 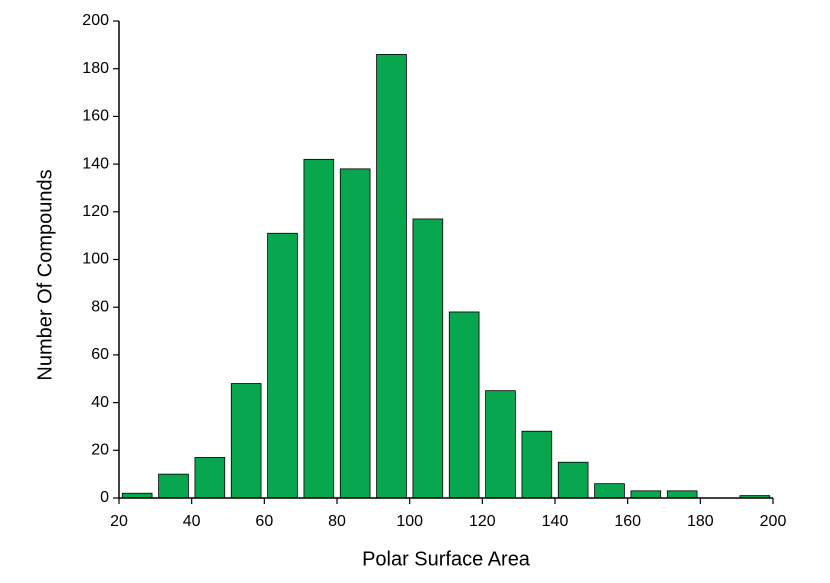 What do you see at coordinates (100, 450) in the screenshot?
I see `y-tick-label: 20` at bounding box center [100, 450].